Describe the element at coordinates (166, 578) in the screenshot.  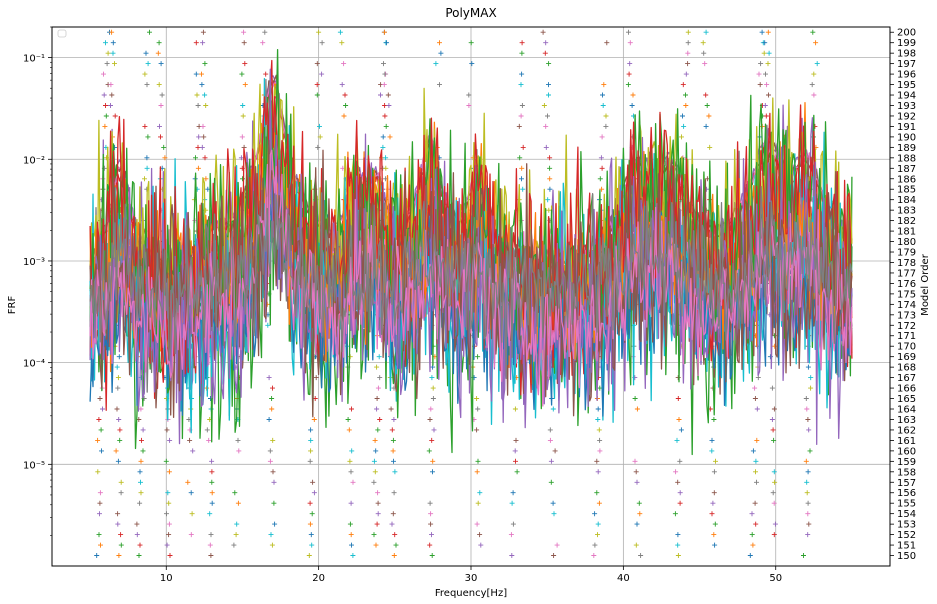
I see `x-tick-label: 10` at that location.